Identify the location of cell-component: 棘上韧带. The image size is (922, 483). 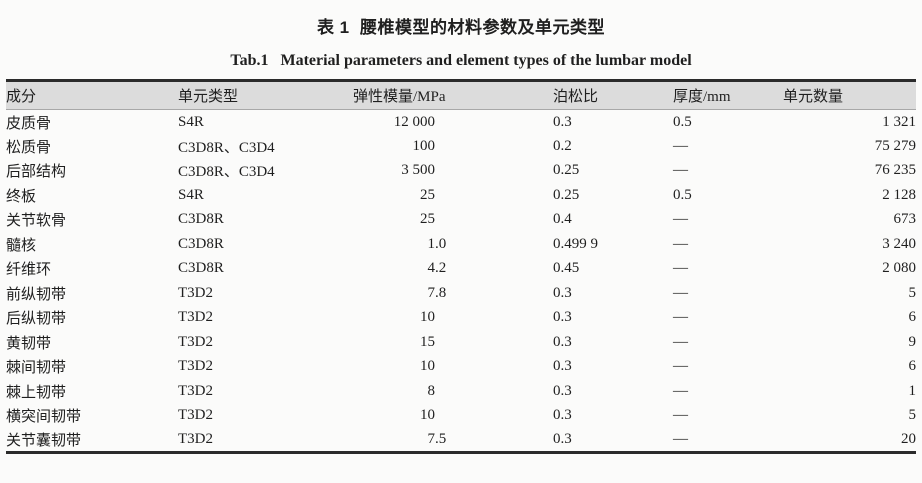
(36, 392).